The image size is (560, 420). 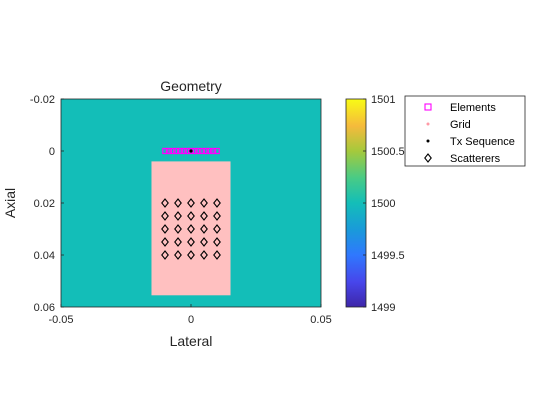 What do you see at coordinates (428, 158) in the screenshot?
I see `legend-marker-scatterers` at bounding box center [428, 158].